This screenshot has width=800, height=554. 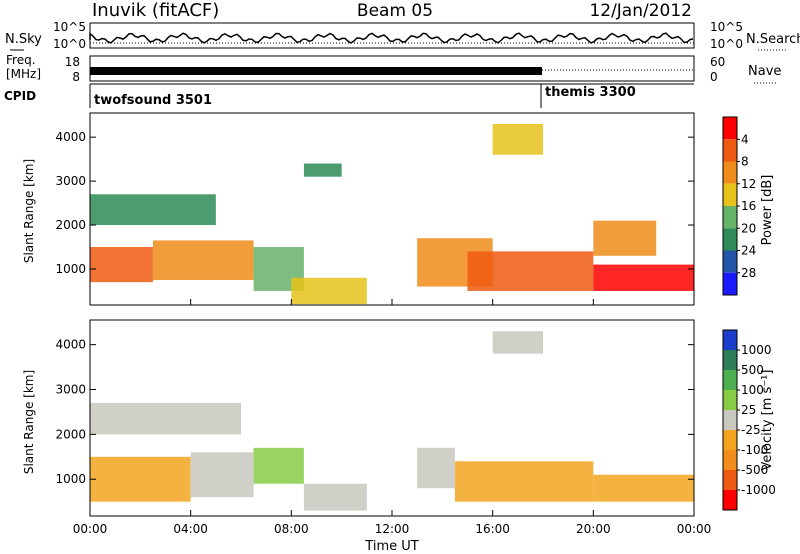 I want to click on velocity-colorbar: 1000 500 100 25 -25 -100 -500 -1000, so click(x=749, y=420).